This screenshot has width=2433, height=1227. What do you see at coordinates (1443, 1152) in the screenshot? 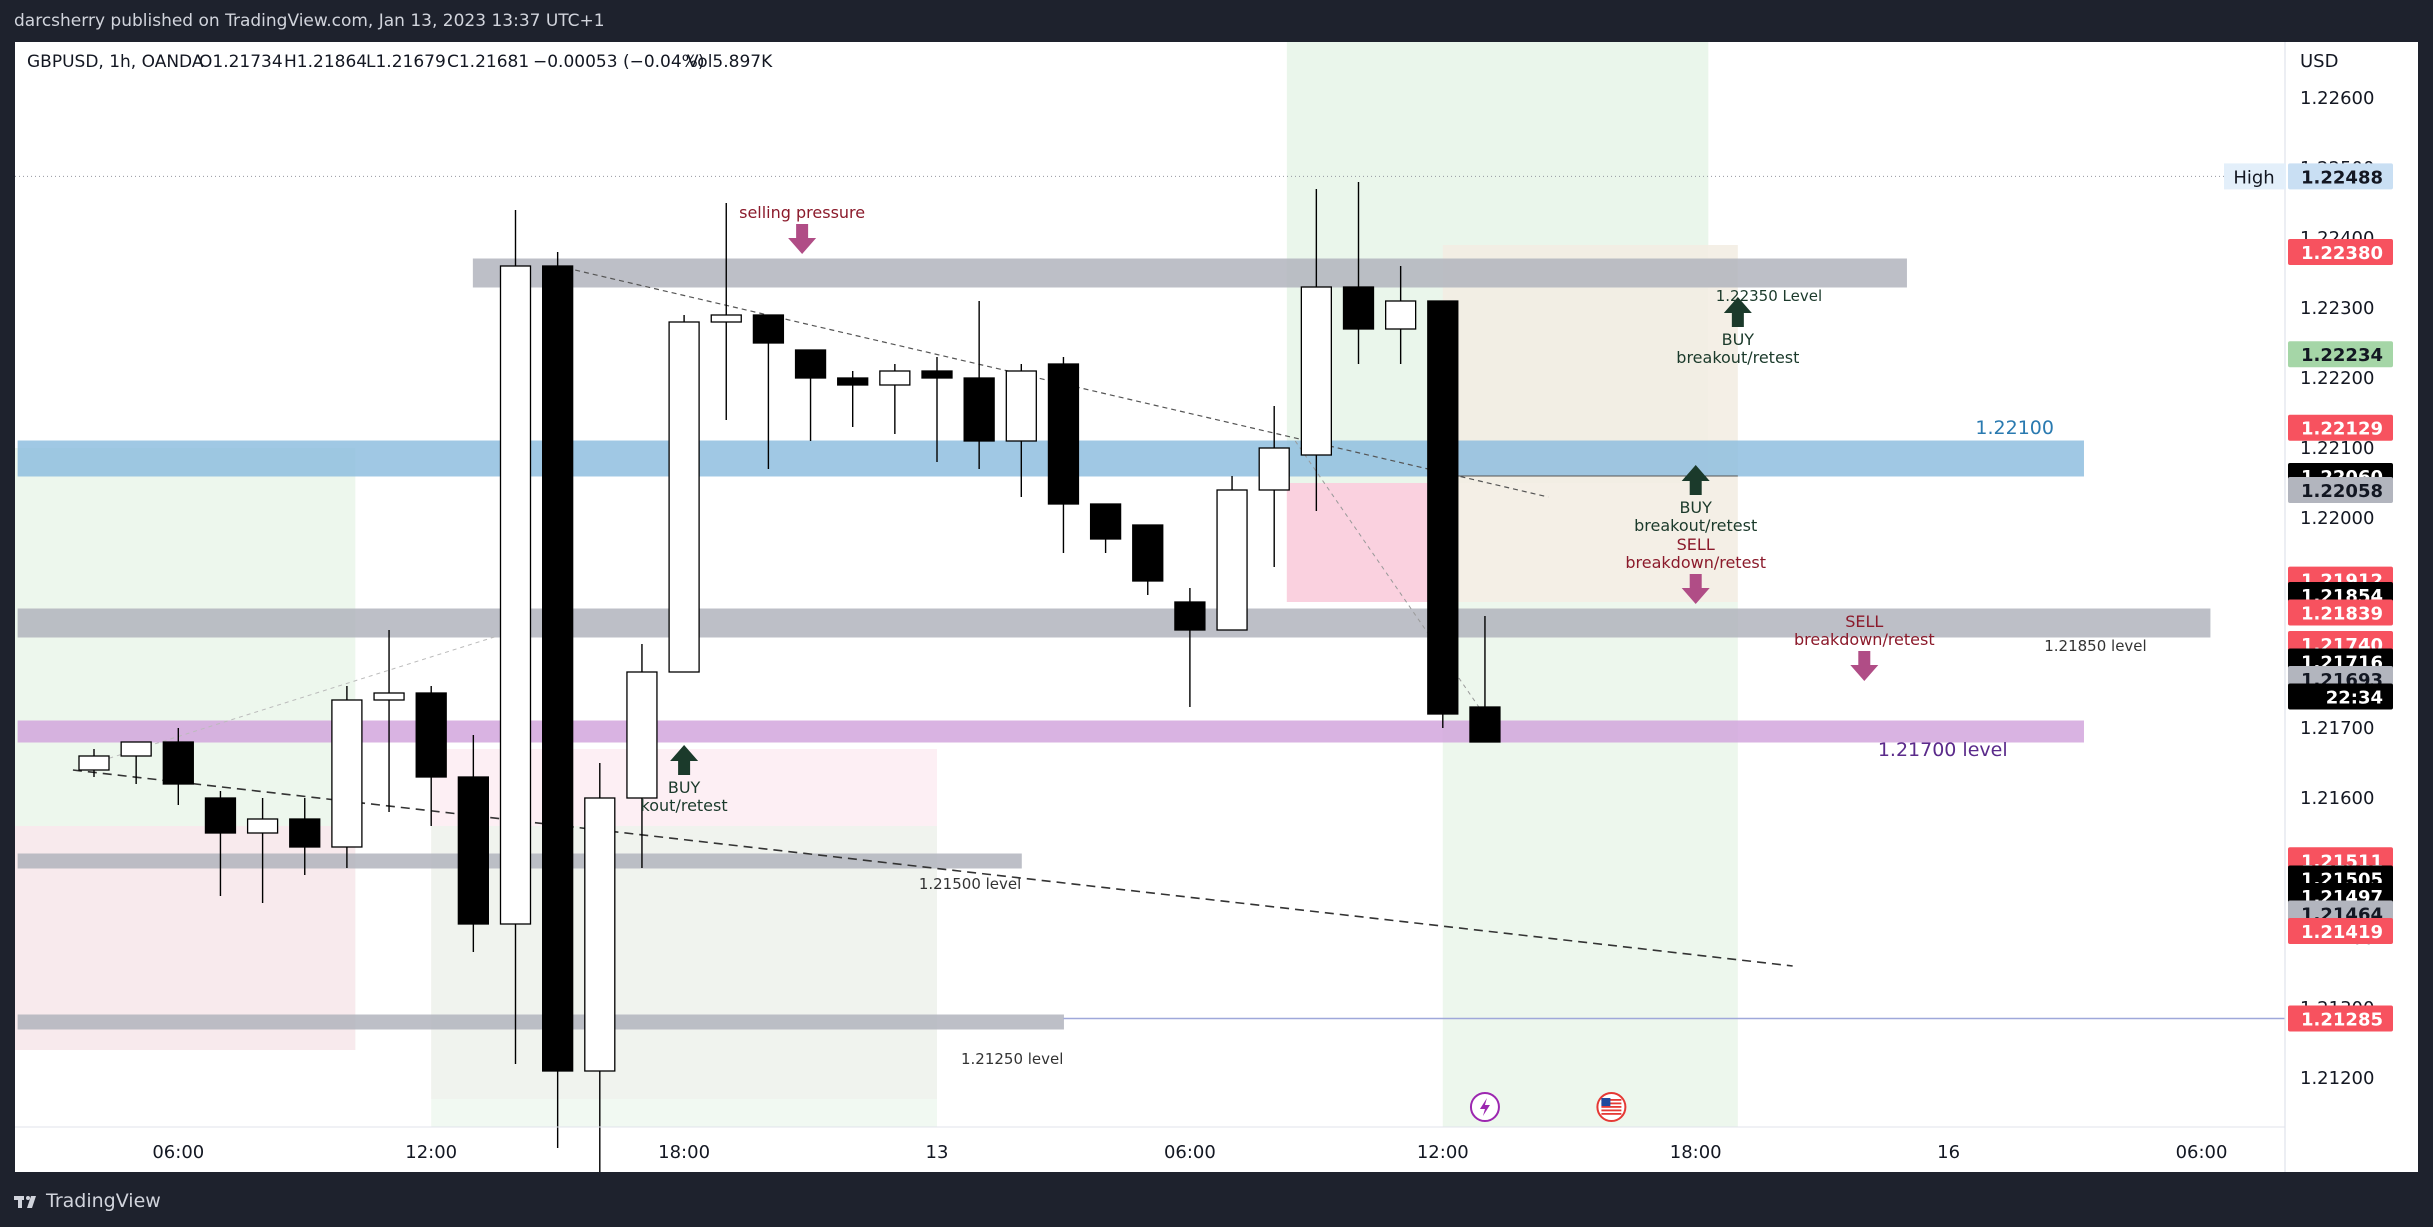
I see `time-axis-tick: 12:00` at bounding box center [1443, 1152].